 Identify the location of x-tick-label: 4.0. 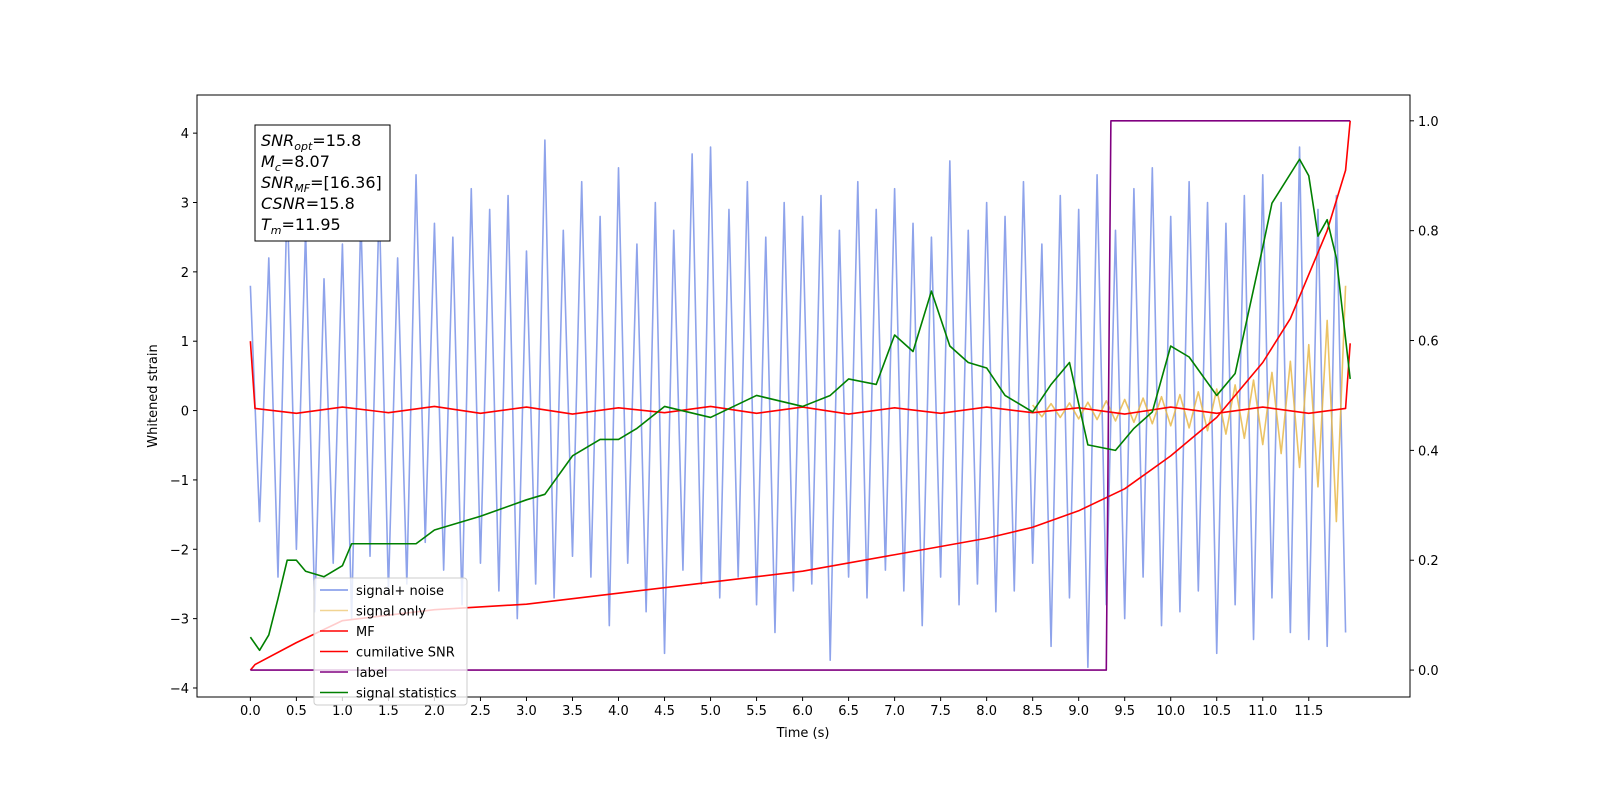
(618, 711).